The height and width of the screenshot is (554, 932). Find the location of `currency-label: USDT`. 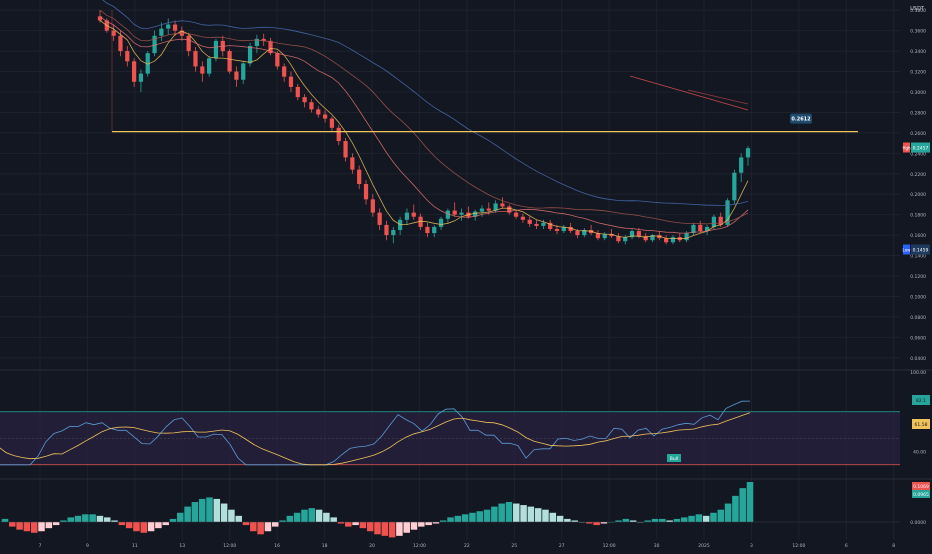

currency-label: USDT is located at coordinates (917, 9).